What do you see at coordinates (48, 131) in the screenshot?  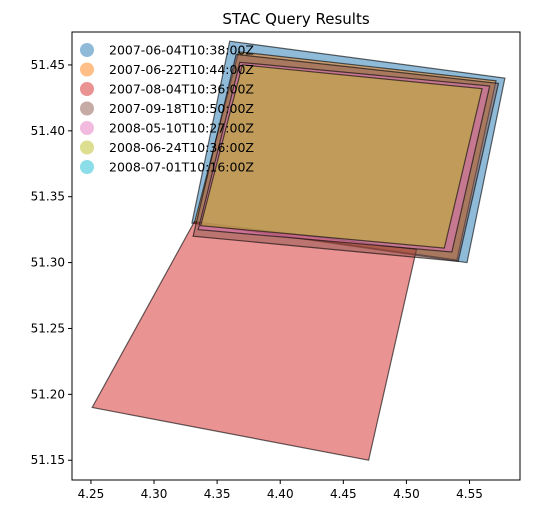 I see `y-tick-label: 51.40` at bounding box center [48, 131].